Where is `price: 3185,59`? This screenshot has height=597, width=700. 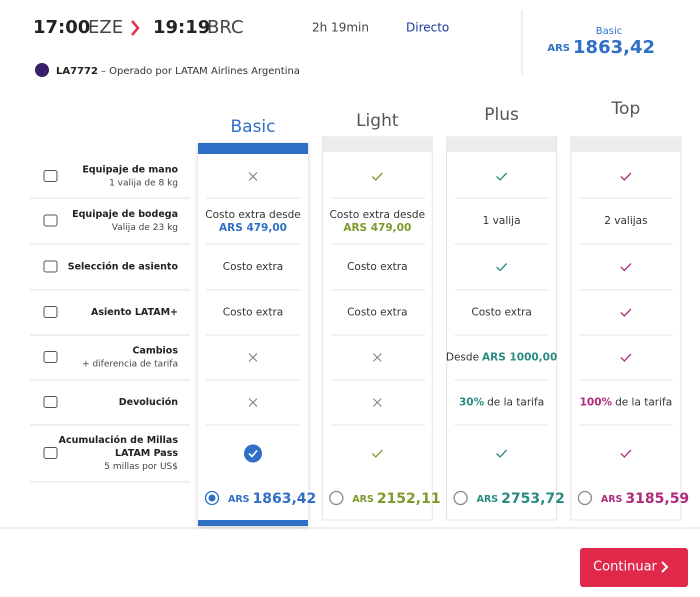
price: 3185,59 is located at coordinates (657, 499).